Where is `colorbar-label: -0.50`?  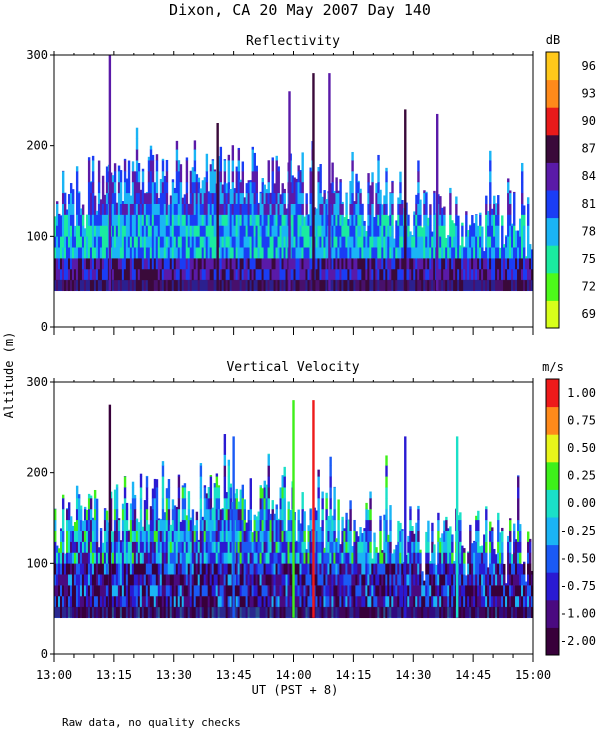
colorbar-label: -0.50 is located at coordinates (578, 558).